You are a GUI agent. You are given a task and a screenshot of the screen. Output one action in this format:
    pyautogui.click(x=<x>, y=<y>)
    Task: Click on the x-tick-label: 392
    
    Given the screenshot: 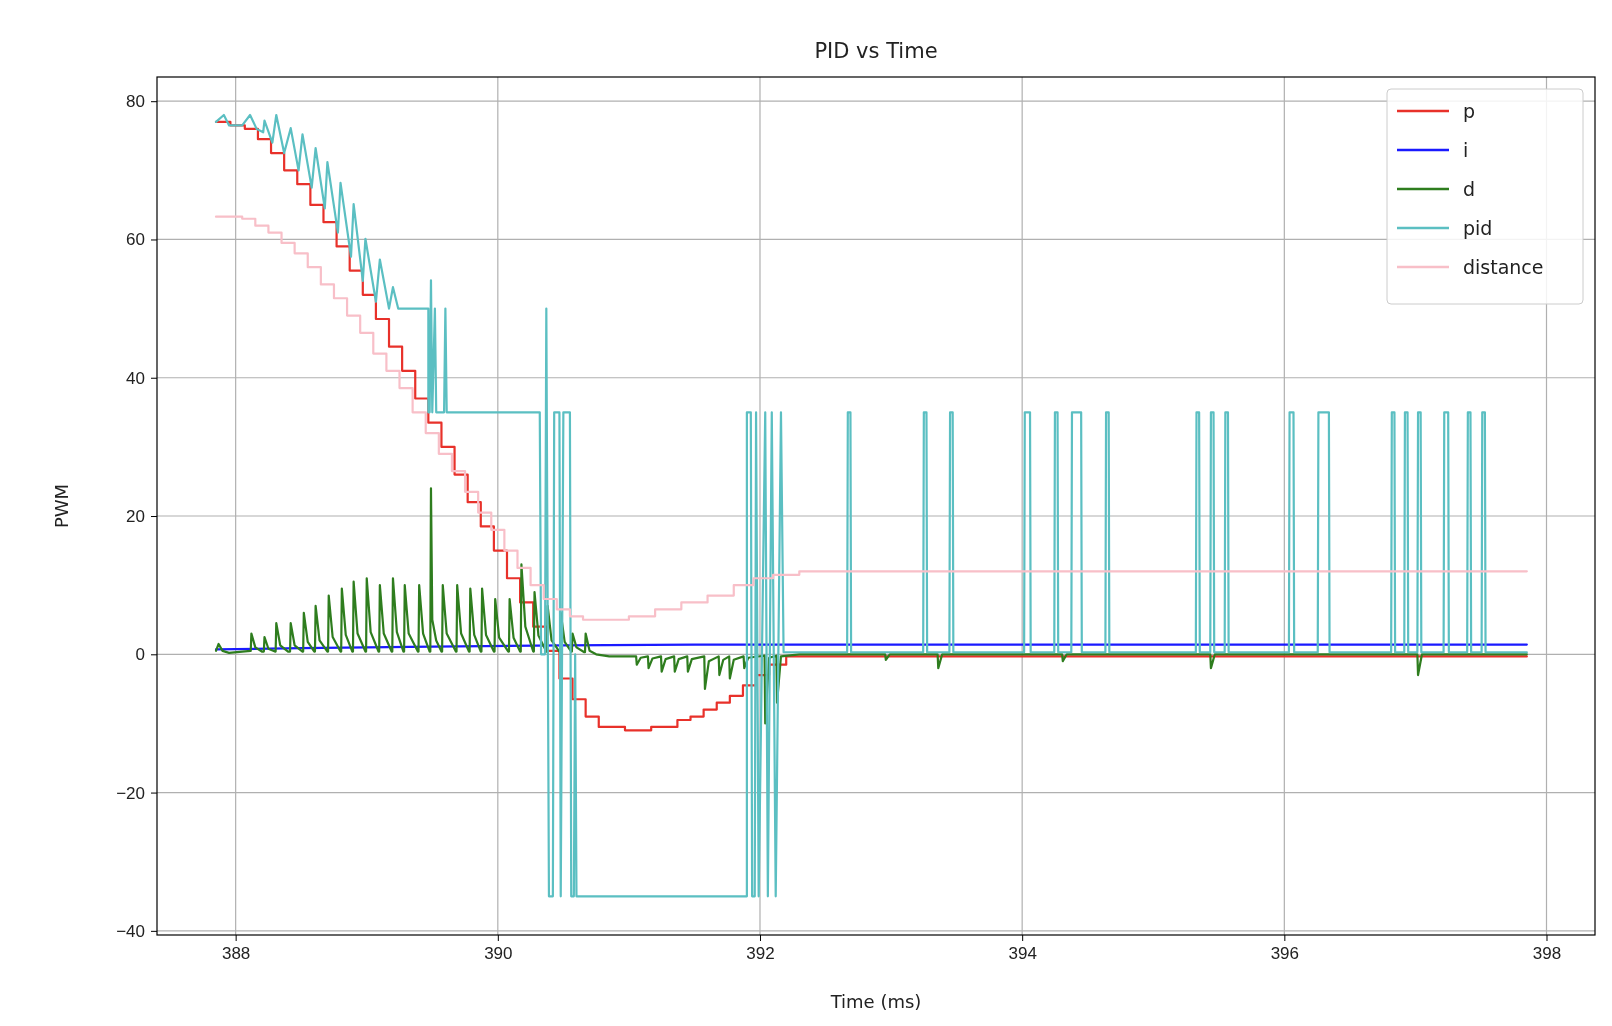 What is the action you would take?
    pyautogui.click(x=760, y=954)
    